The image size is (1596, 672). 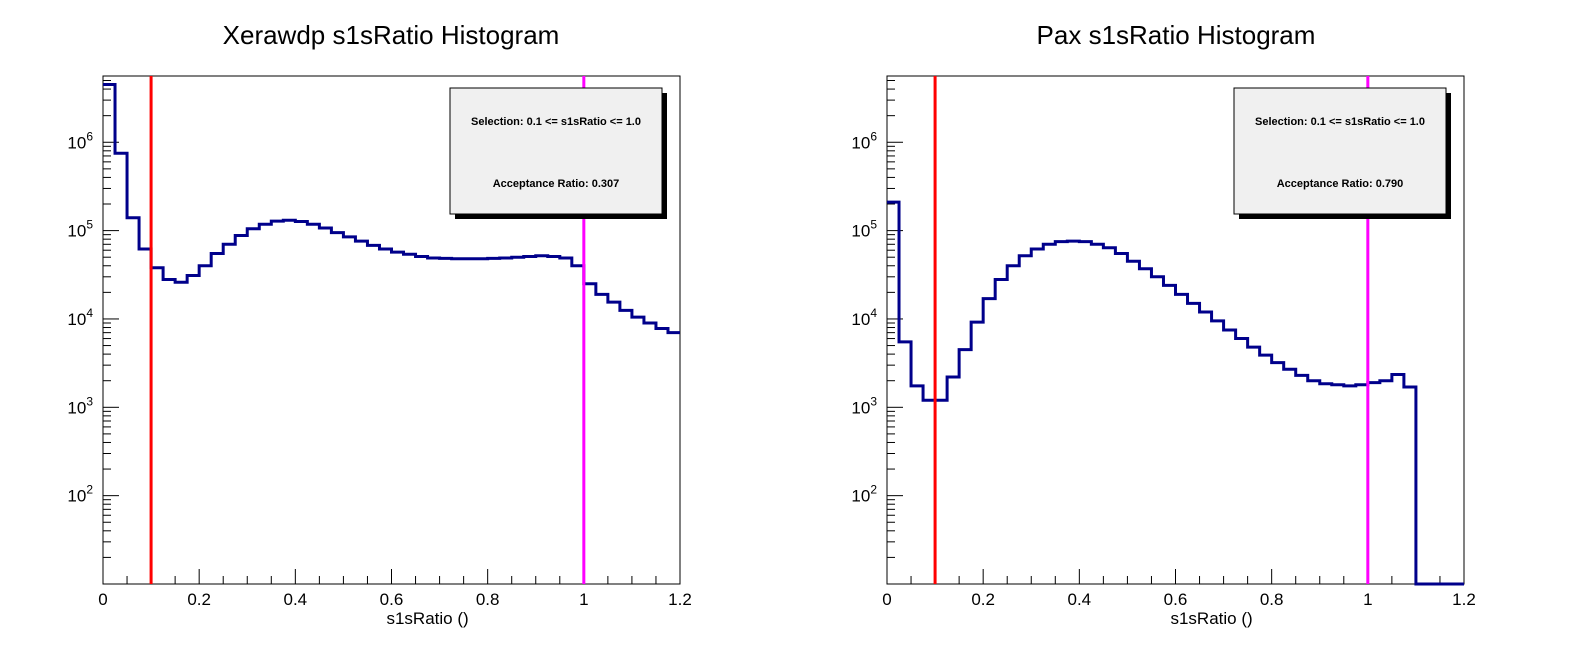 I want to click on stats-acceptance-text: Acceptance Ratio: 0.790, so click(x=1340, y=184).